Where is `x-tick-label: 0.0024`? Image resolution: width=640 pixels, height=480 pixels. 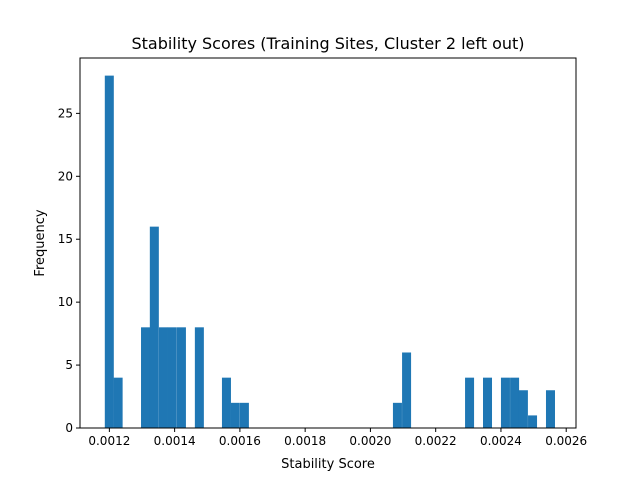 x-tick-label: 0.0024 is located at coordinates (501, 441).